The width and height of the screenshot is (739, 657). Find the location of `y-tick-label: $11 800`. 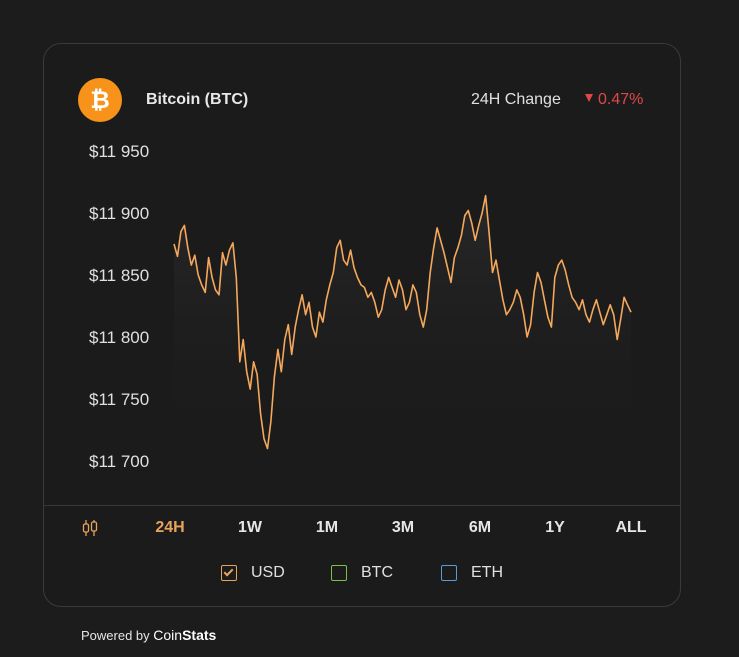

y-tick-label: $11 800 is located at coordinates (119, 337).